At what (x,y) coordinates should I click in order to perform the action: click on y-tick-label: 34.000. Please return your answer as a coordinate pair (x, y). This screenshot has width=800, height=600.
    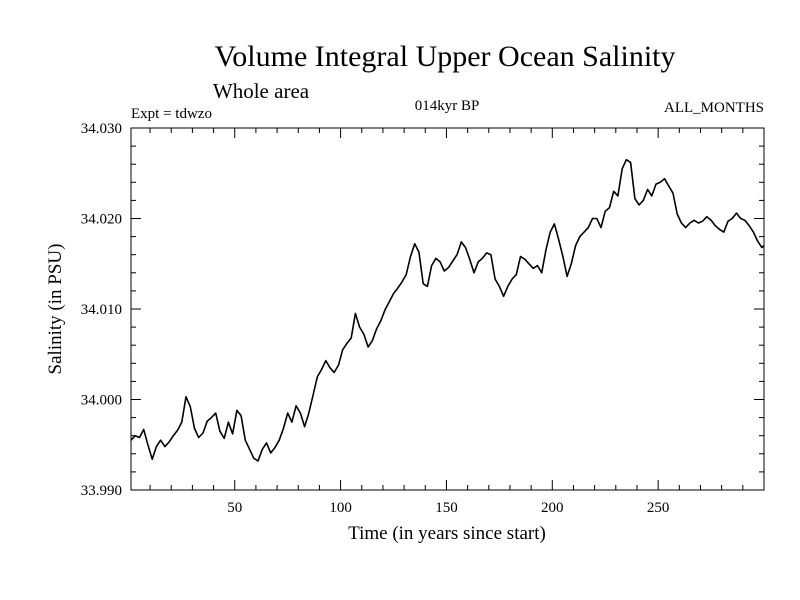
    Looking at the image, I should click on (101, 401).